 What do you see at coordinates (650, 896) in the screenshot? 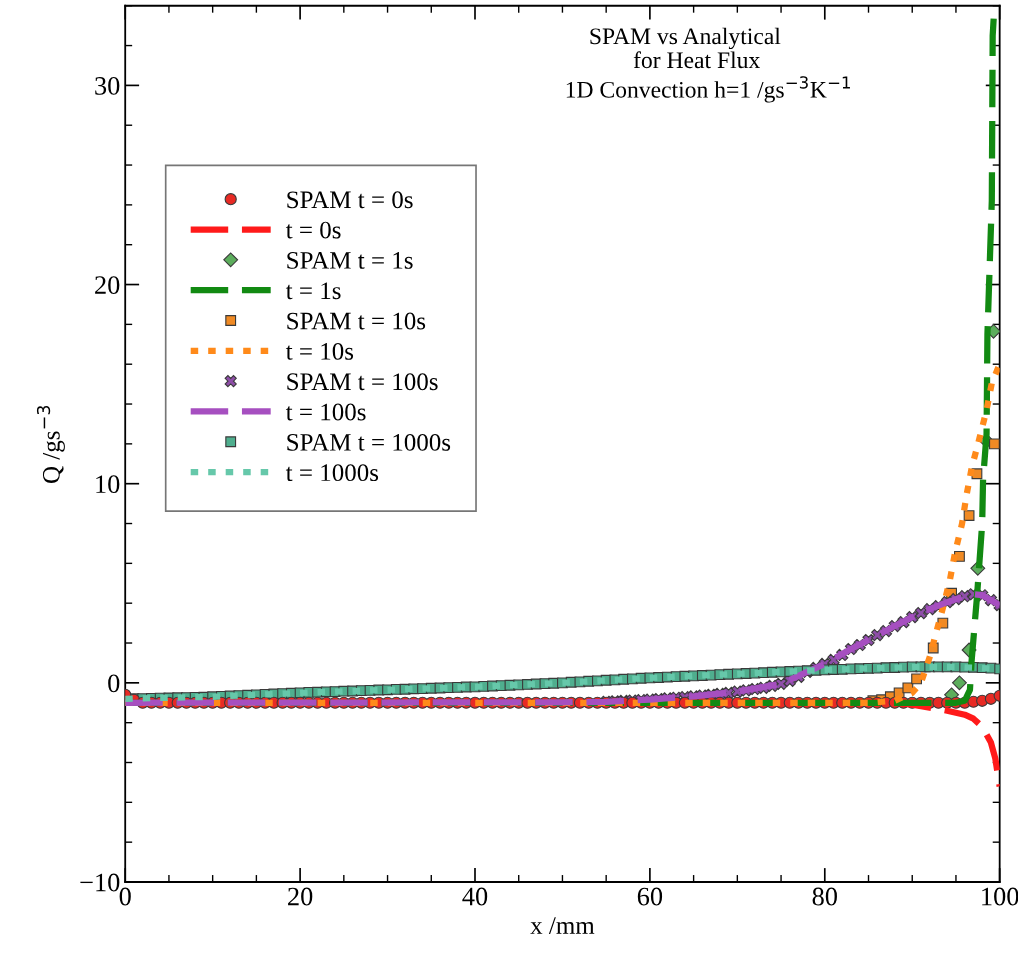
I see `x-tick-label: 60` at bounding box center [650, 896].